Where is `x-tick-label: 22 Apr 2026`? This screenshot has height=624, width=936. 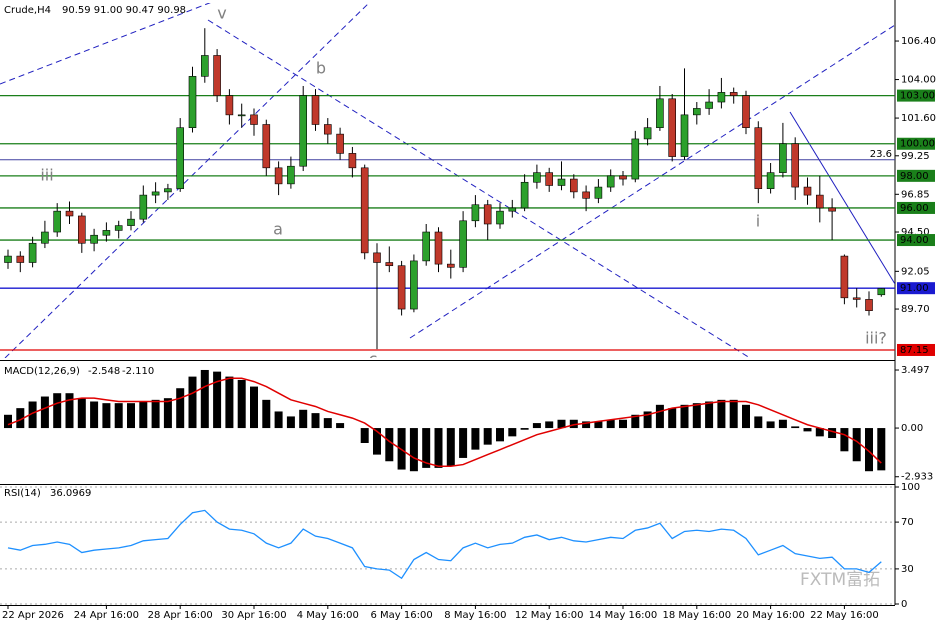 x-tick-label: 22 Apr 2026 is located at coordinates (33, 615).